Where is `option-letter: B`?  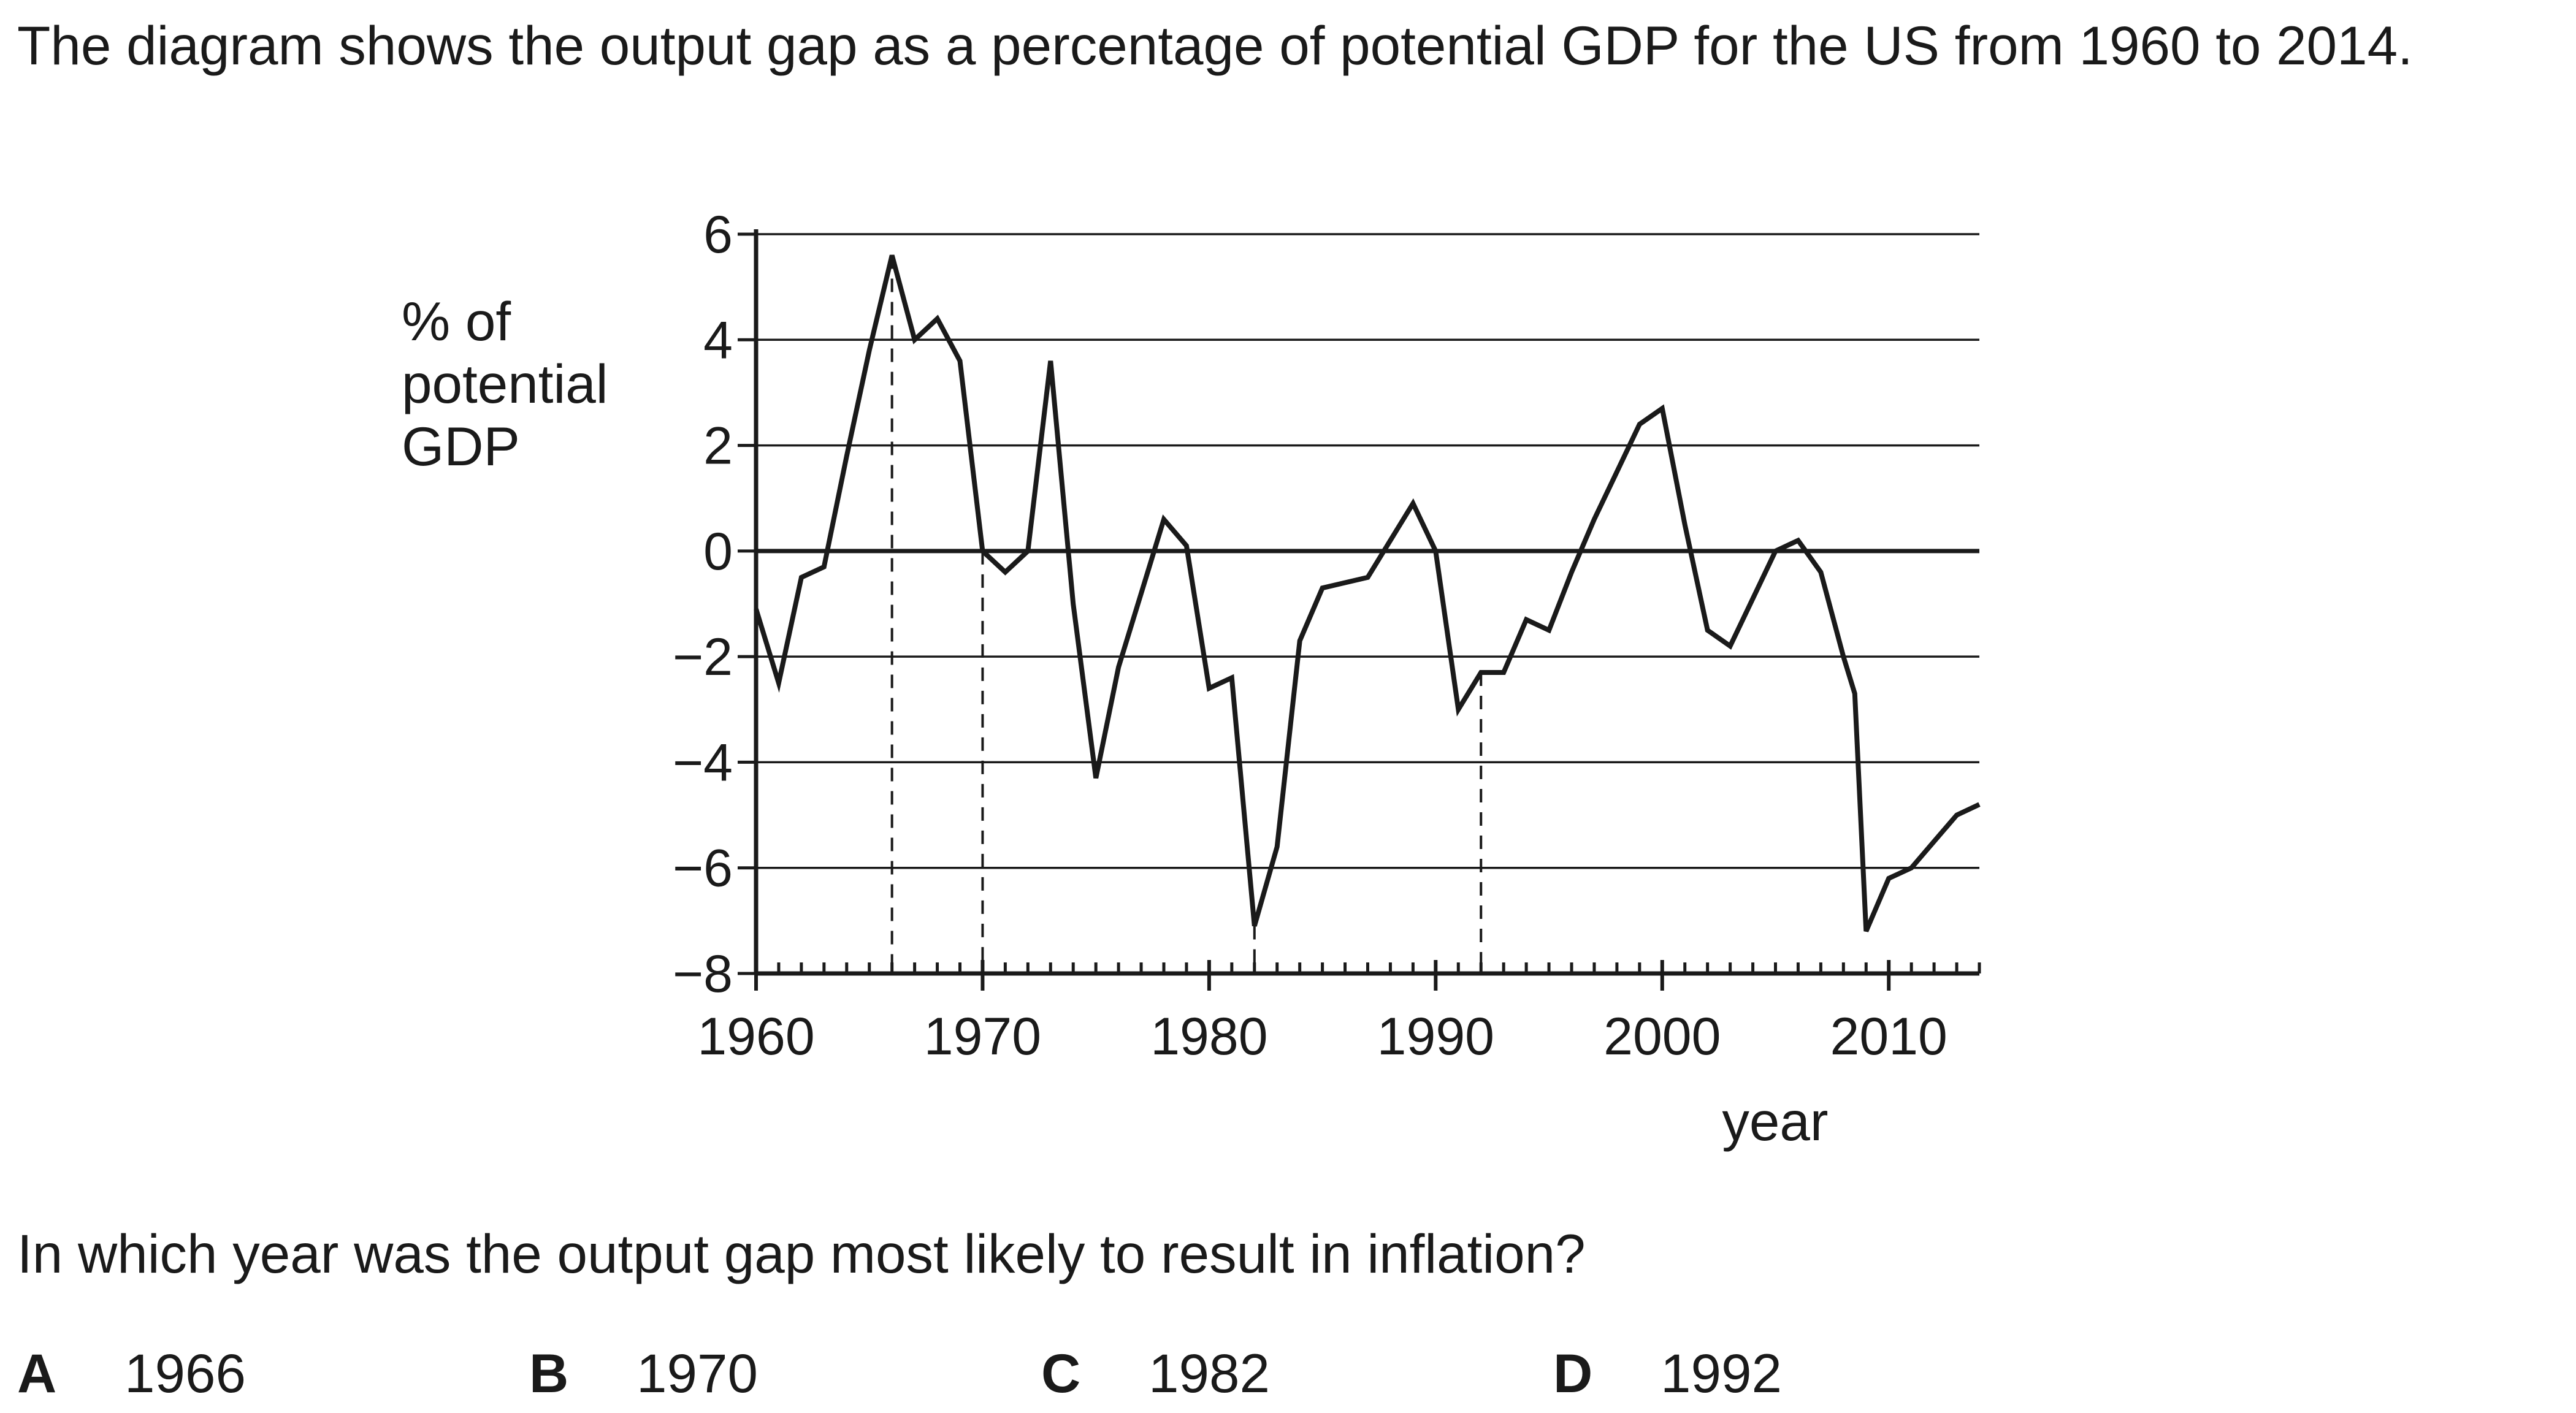
option-letter: B is located at coordinates (549, 1373).